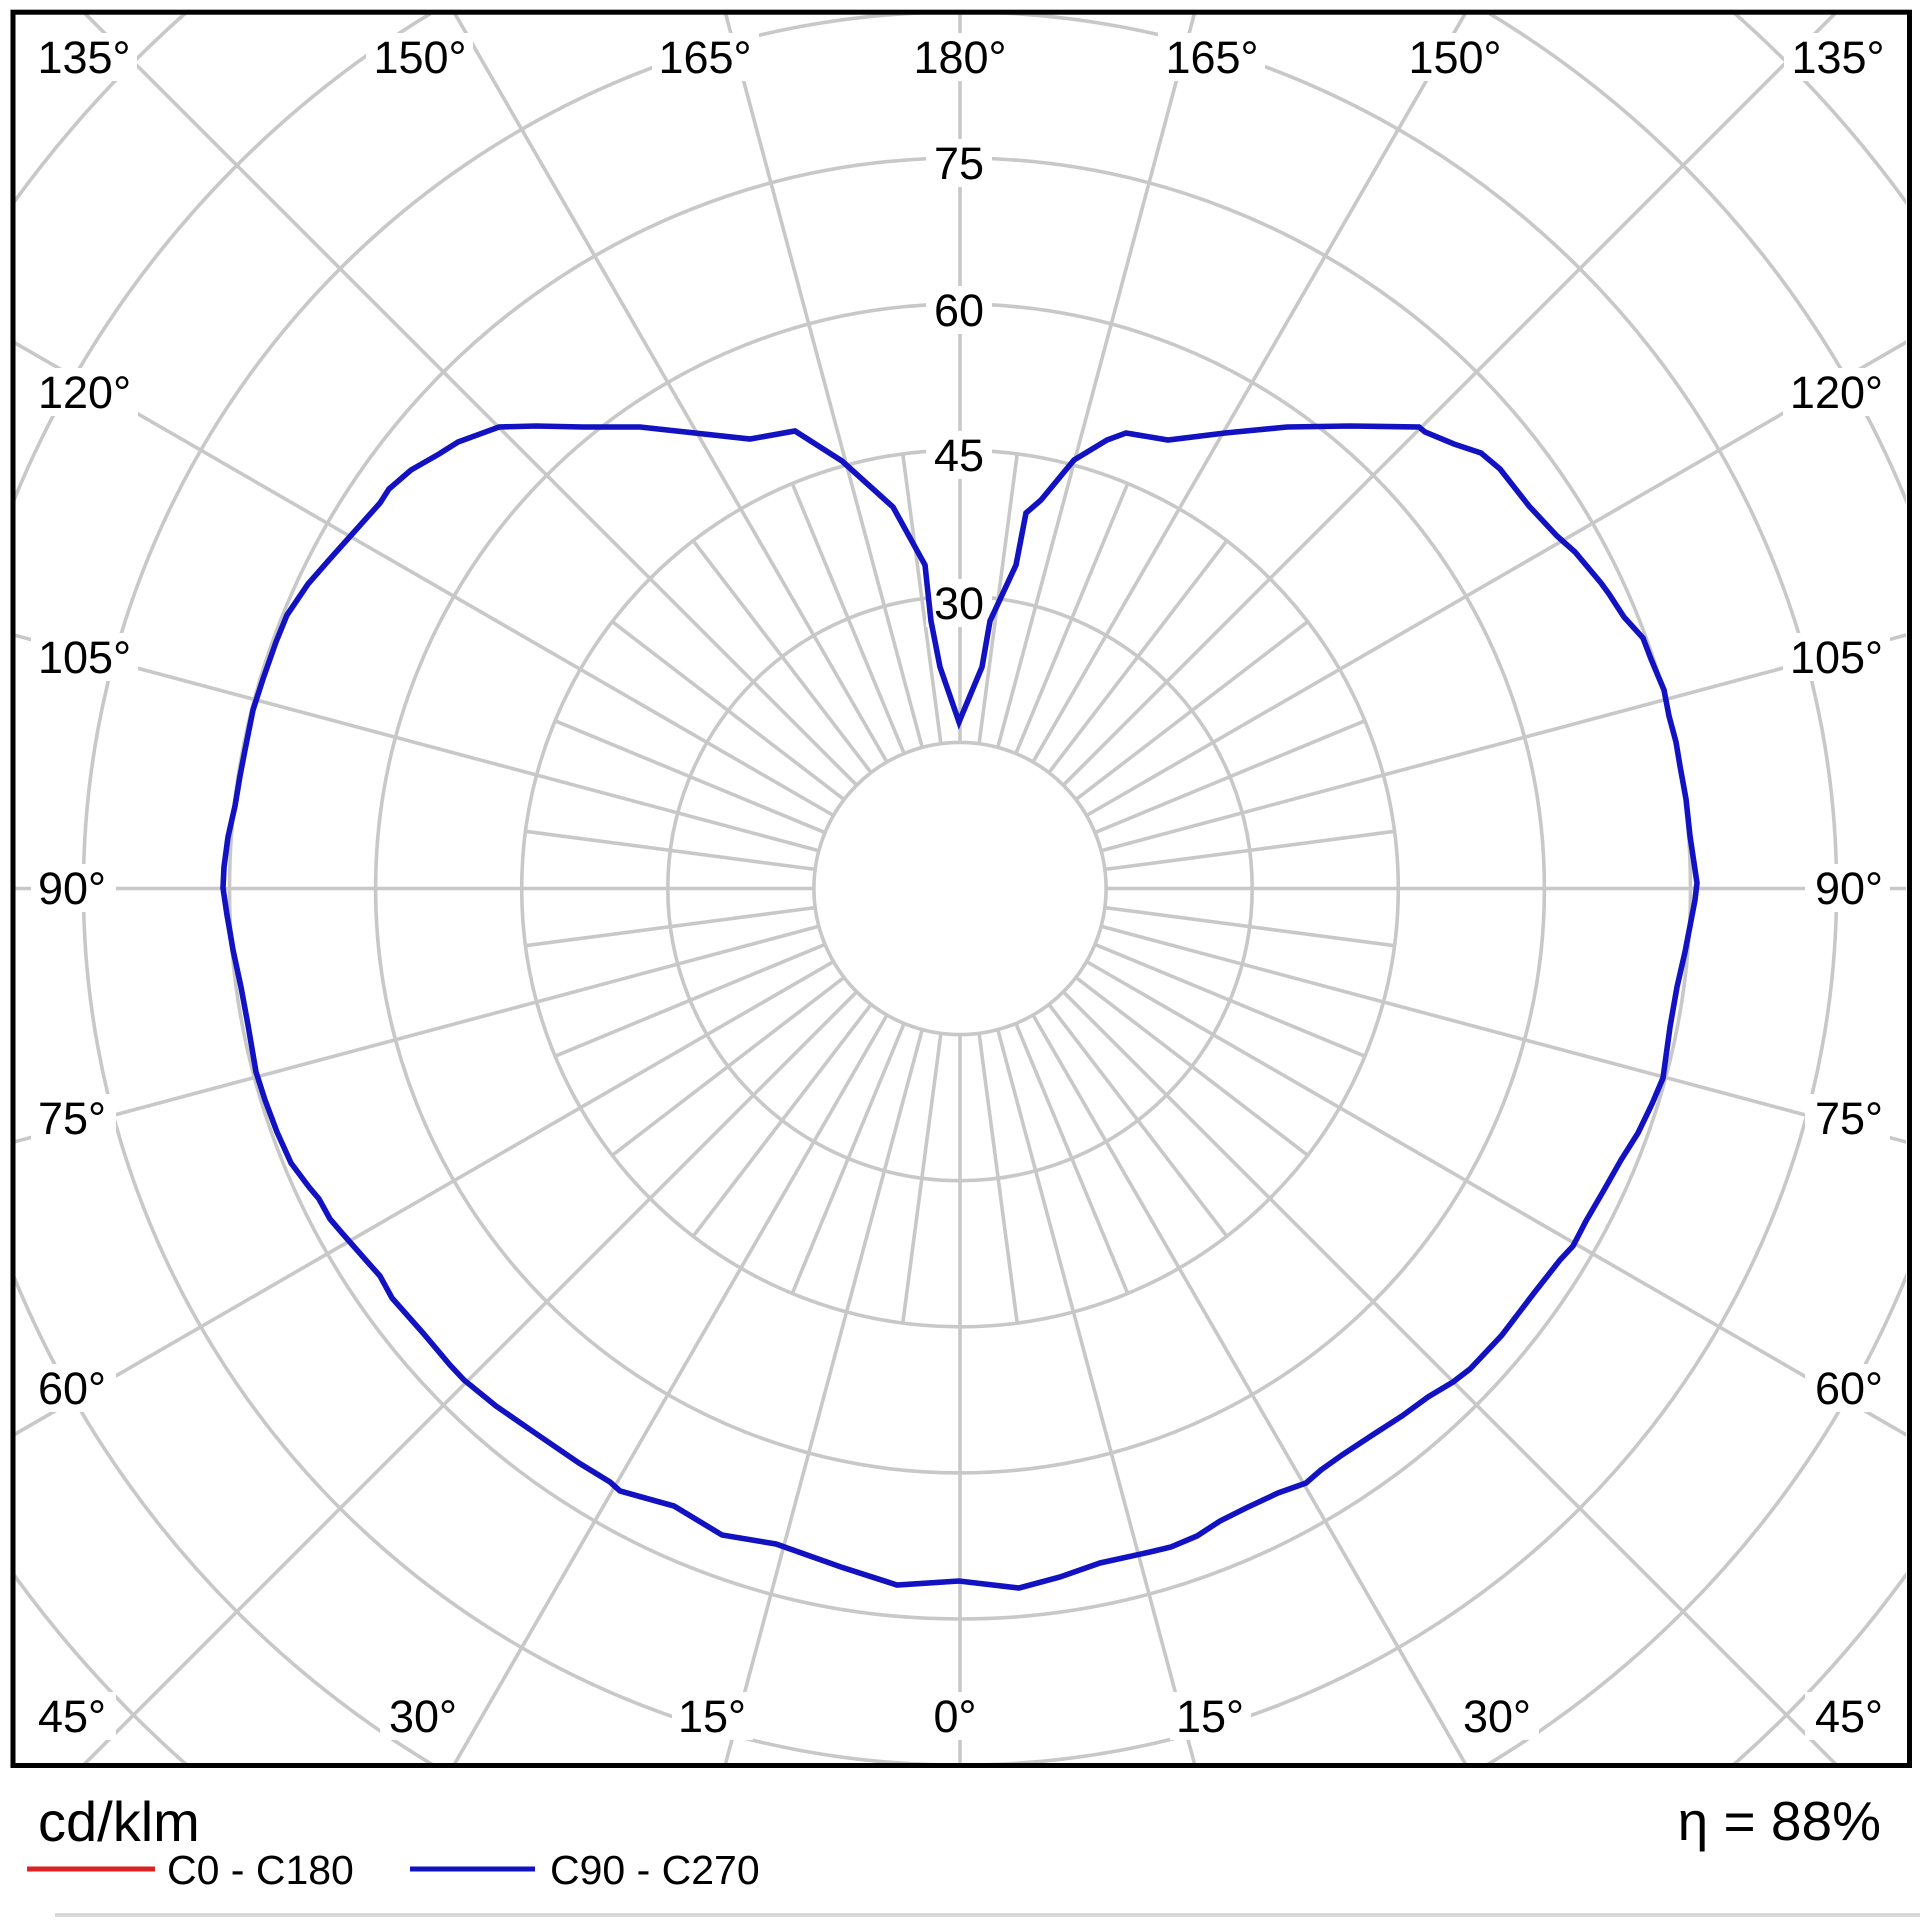 This screenshot has height=1925, width=1920. What do you see at coordinates (655, 1870) in the screenshot?
I see `svg-text: C90 - C270` at bounding box center [655, 1870].